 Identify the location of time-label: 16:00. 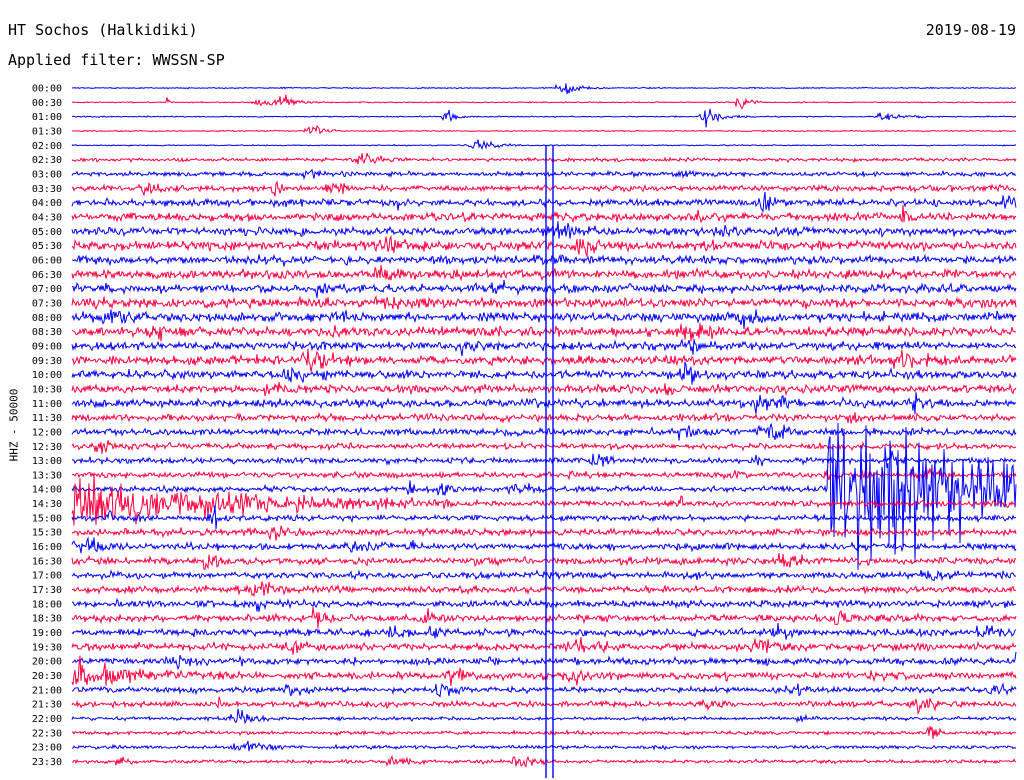
(47, 547).